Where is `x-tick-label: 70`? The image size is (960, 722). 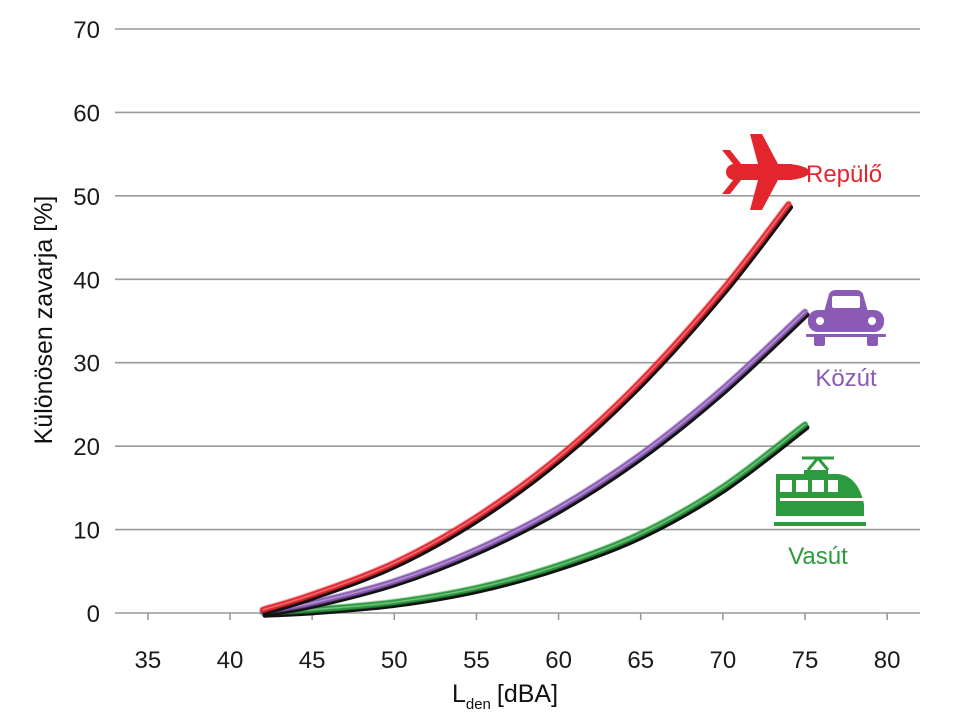 x-tick-label: 70 is located at coordinates (723, 660).